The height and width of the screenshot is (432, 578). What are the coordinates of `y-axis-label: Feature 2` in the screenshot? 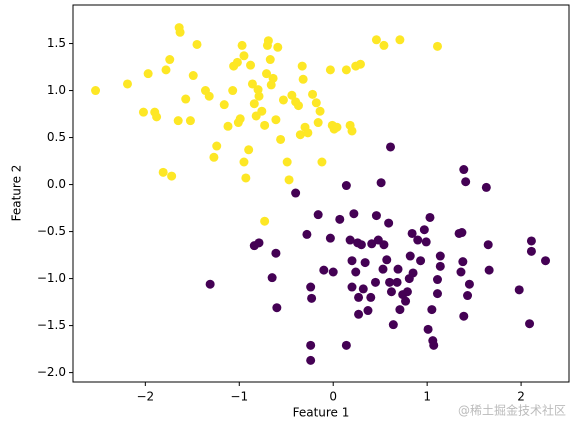 It's located at (17, 193).